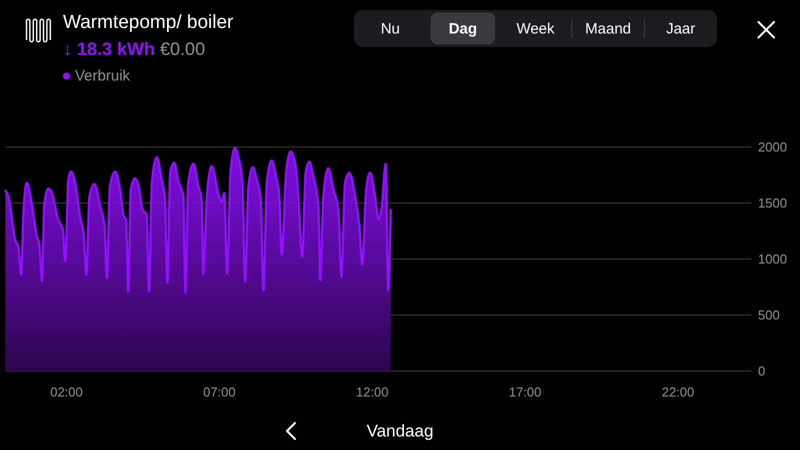 The image size is (800, 450). Describe the element at coordinates (762, 371) in the screenshot. I see `y-tick-label: 0` at that location.